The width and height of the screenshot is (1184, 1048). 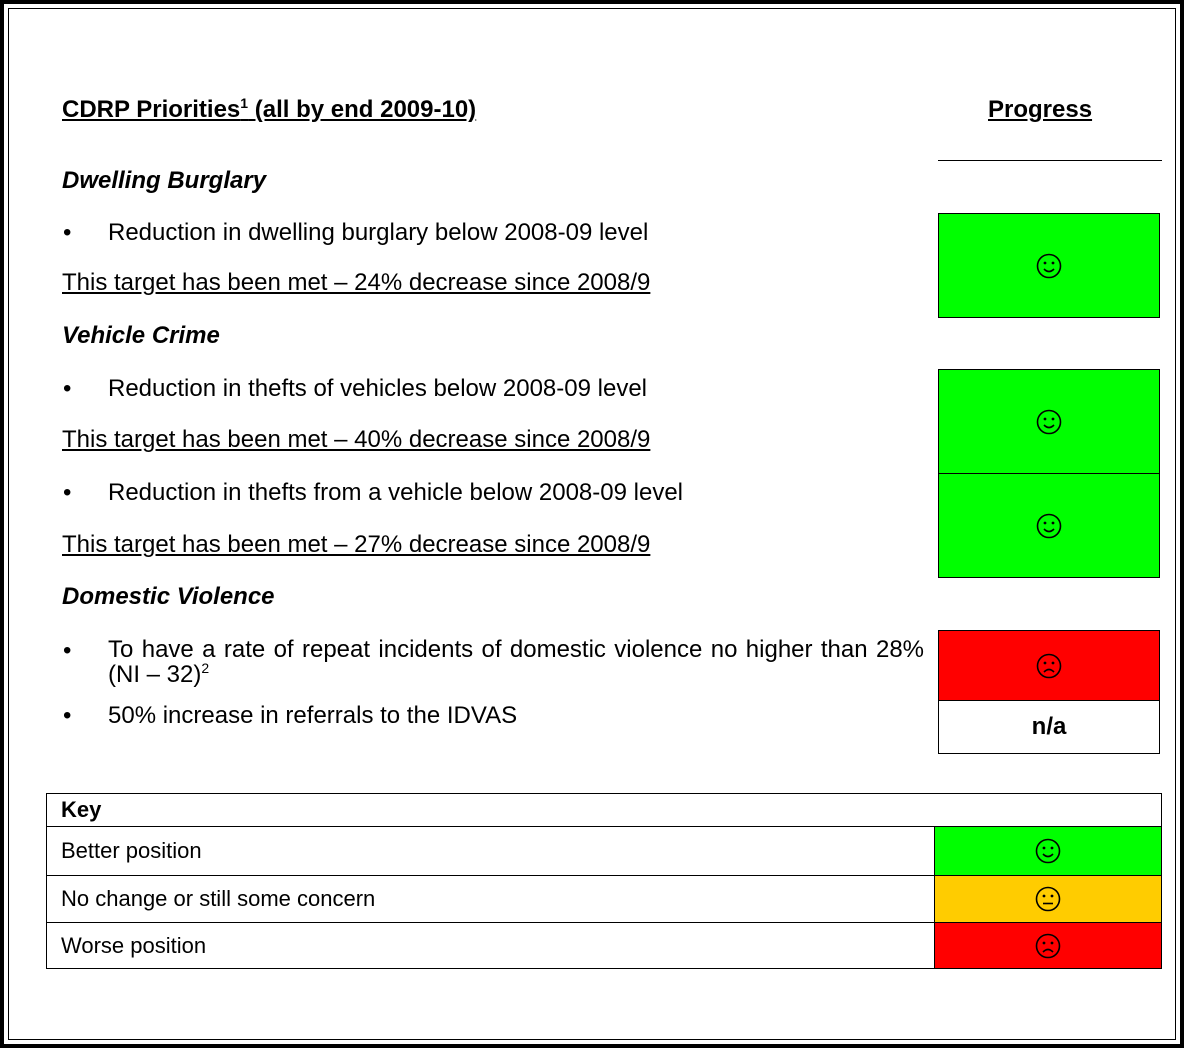 What do you see at coordinates (1050, 160) in the screenshot?
I see `rule` at bounding box center [1050, 160].